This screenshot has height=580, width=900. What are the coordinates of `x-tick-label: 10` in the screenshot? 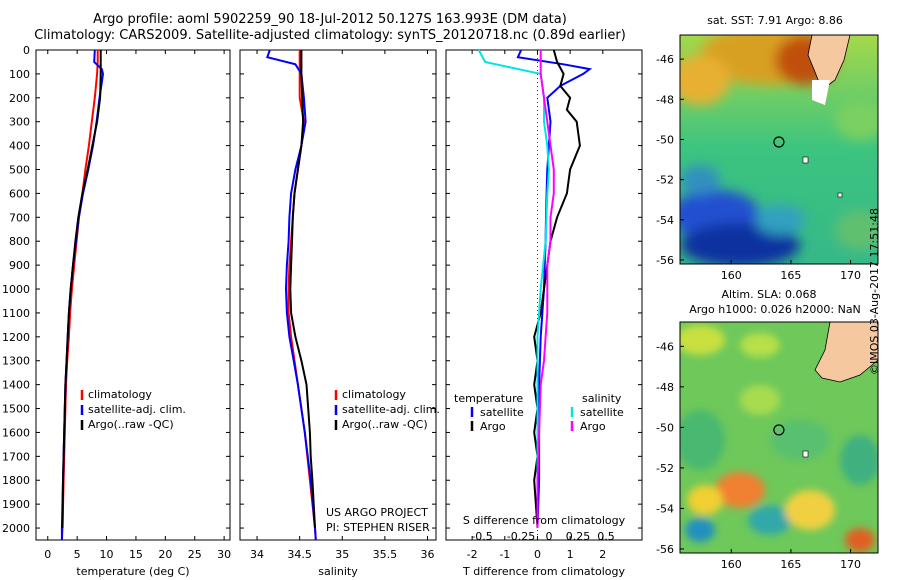 It's located at (107, 554).